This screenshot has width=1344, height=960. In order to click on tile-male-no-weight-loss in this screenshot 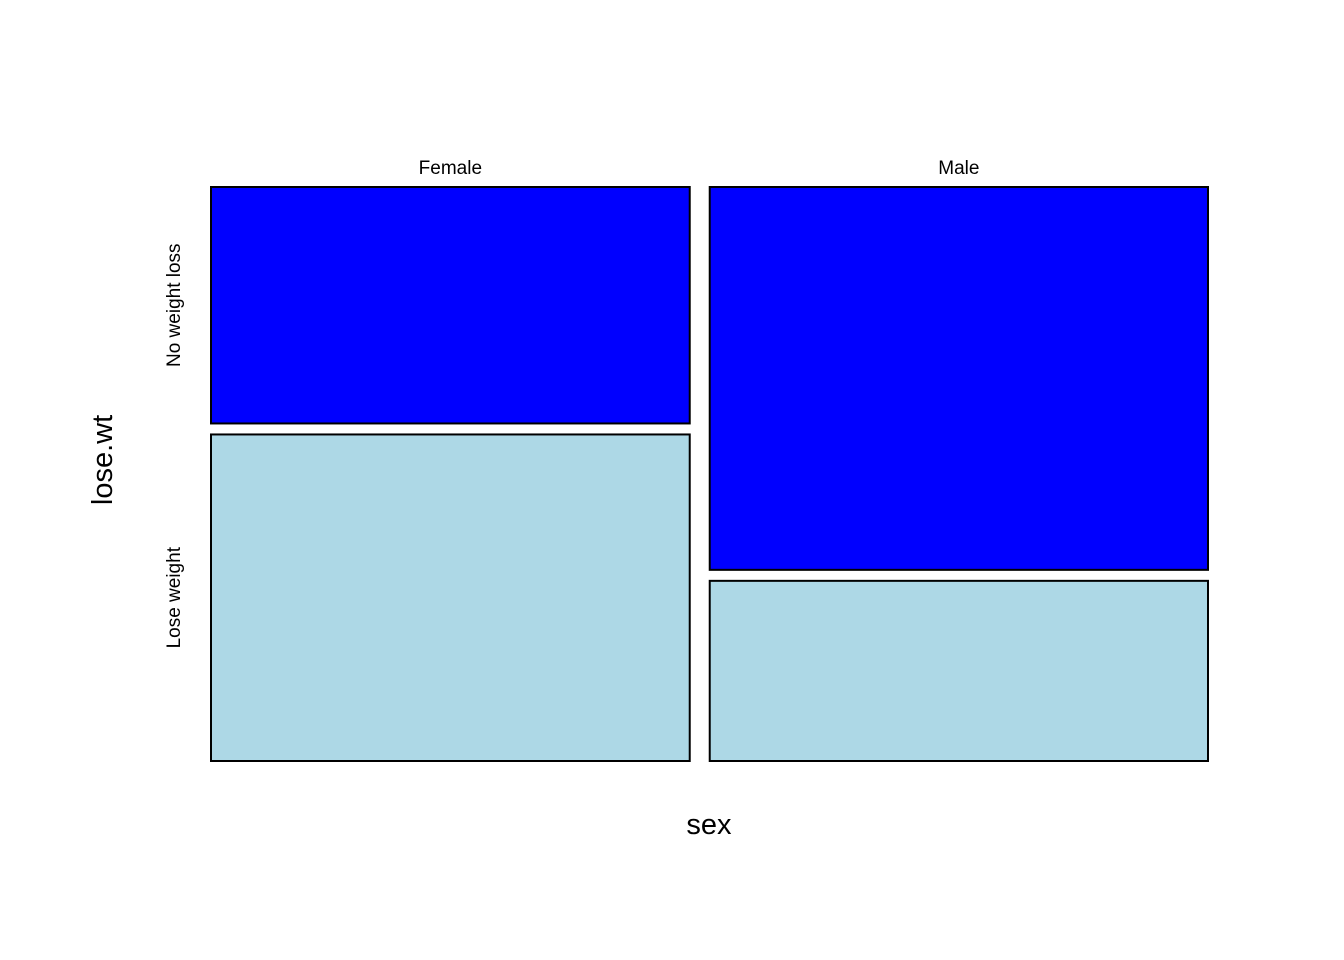, I will do `click(958, 378)`.